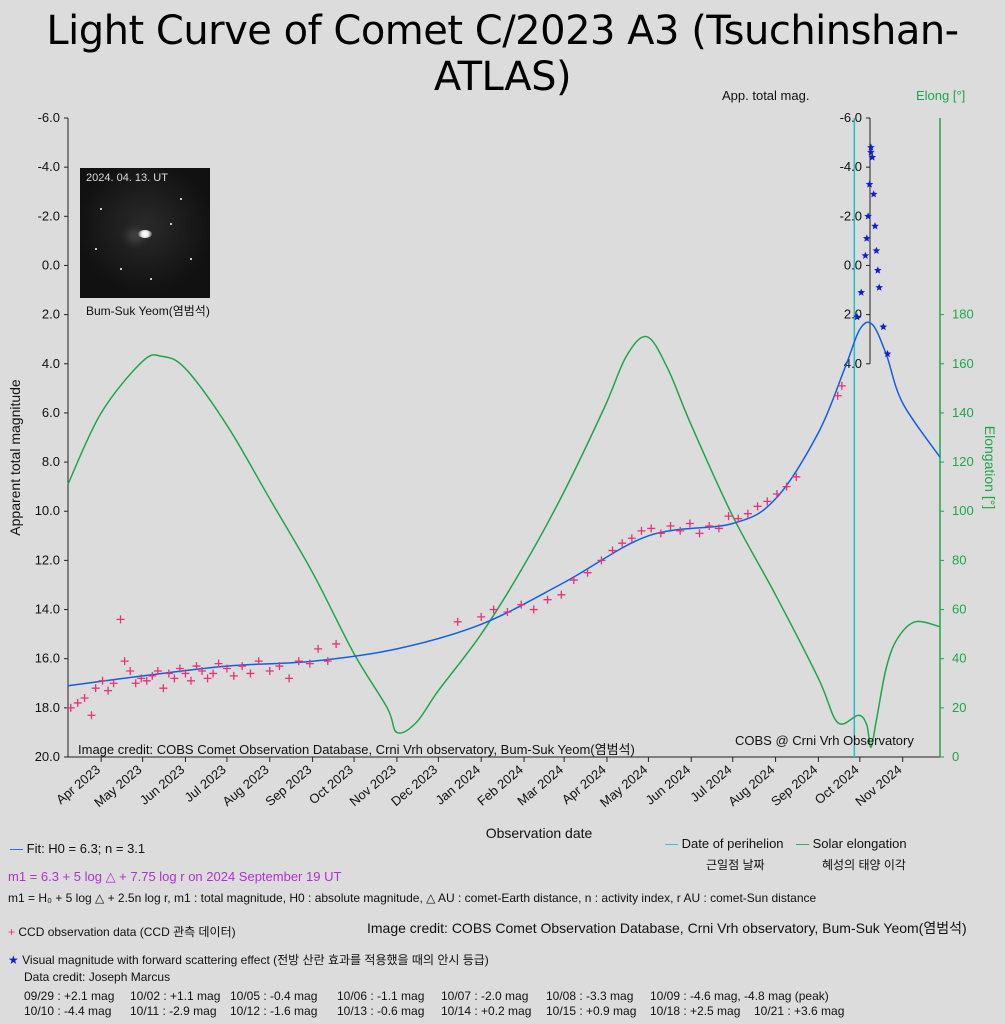 The width and height of the screenshot is (1005, 1024). I want to click on visual-table-cell: 09/29 : +2.1 mag, so click(69, 996).